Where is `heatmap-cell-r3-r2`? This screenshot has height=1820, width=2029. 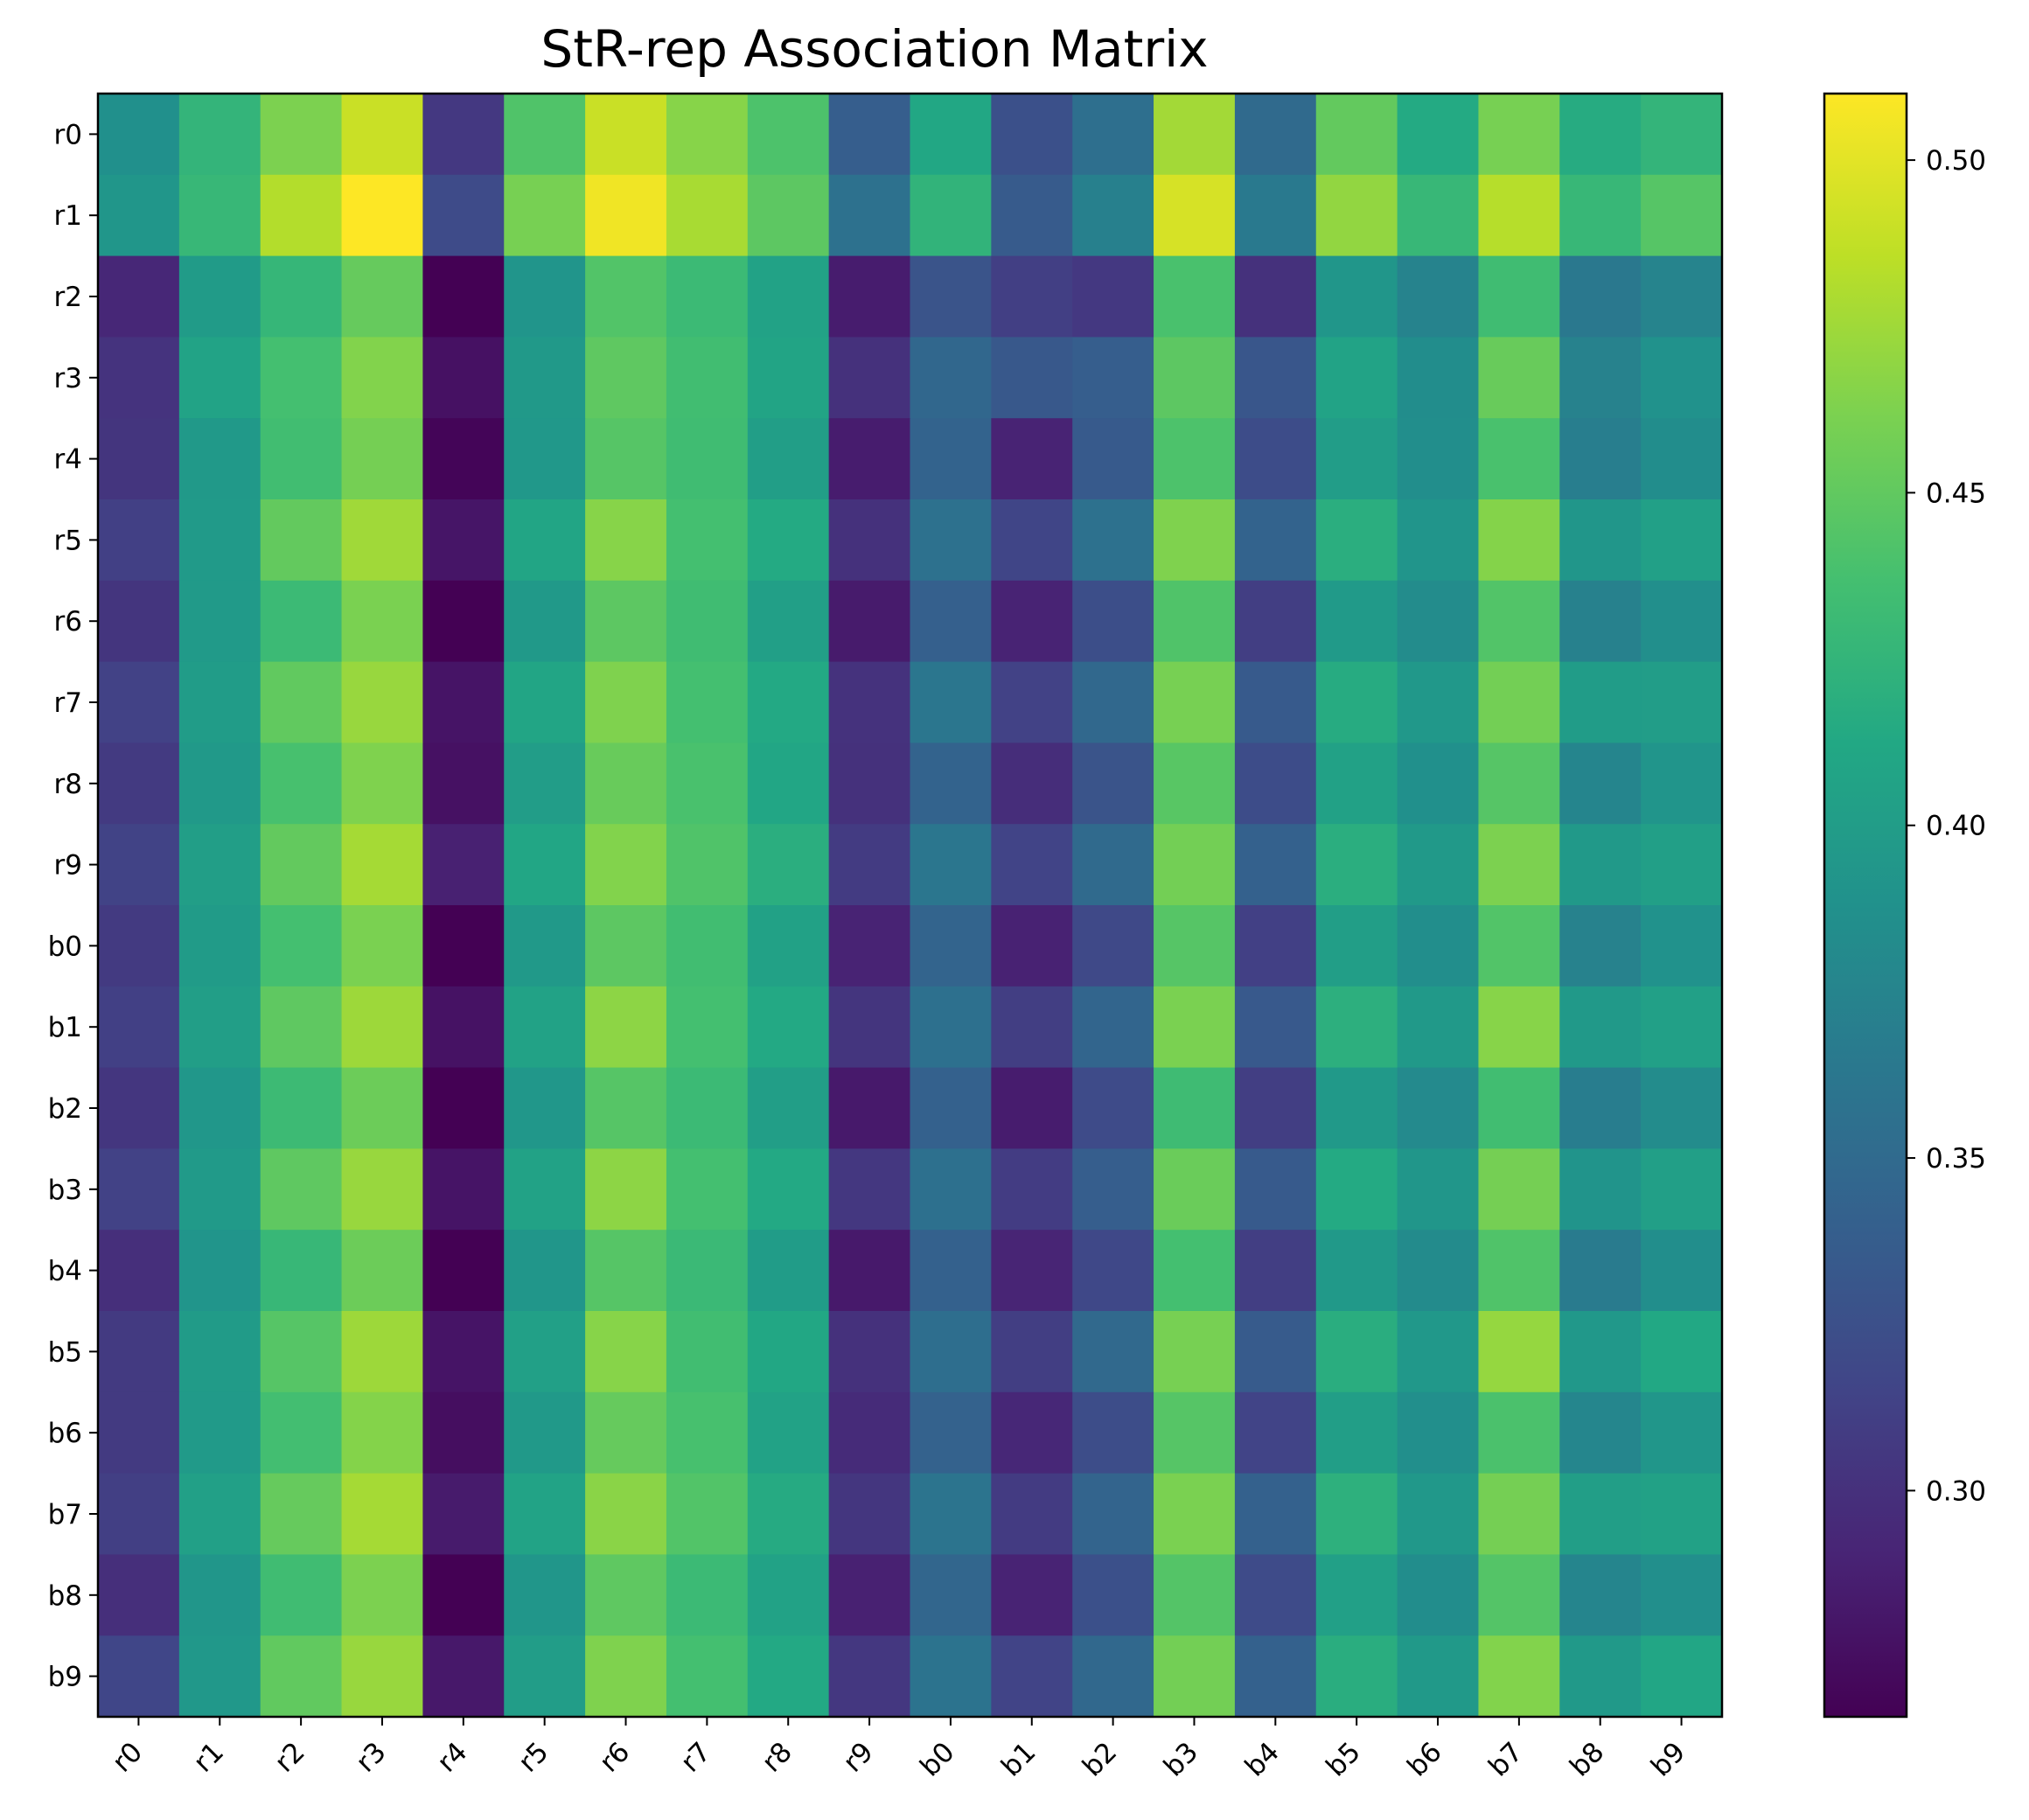 heatmap-cell-r3-r2 is located at coordinates (301, 378).